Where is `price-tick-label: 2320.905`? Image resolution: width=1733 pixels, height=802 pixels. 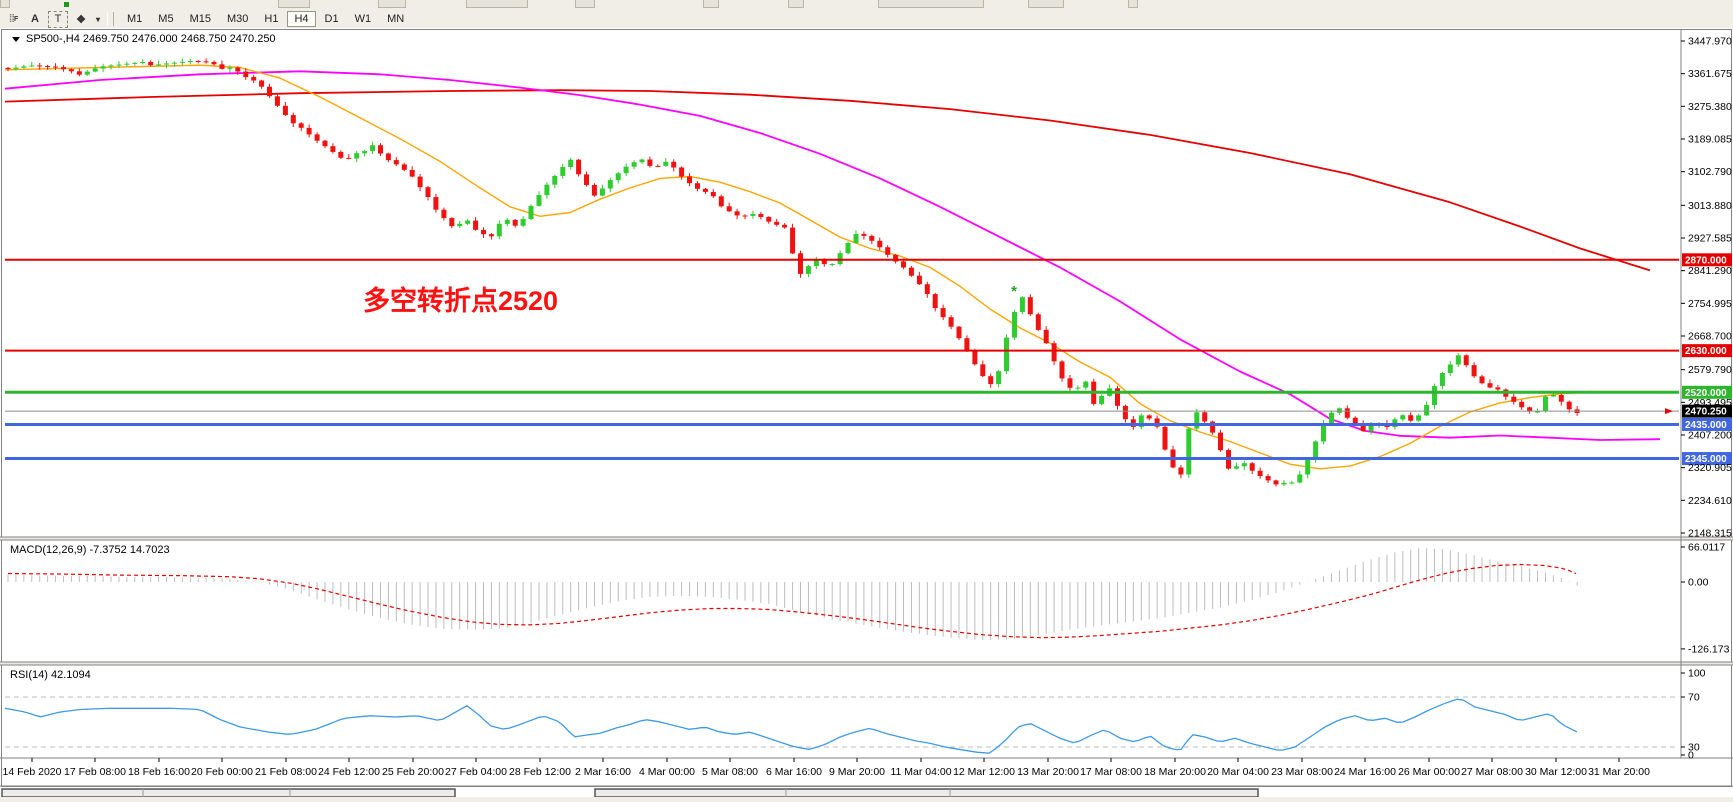 price-tick-label: 2320.905 is located at coordinates (1710, 468).